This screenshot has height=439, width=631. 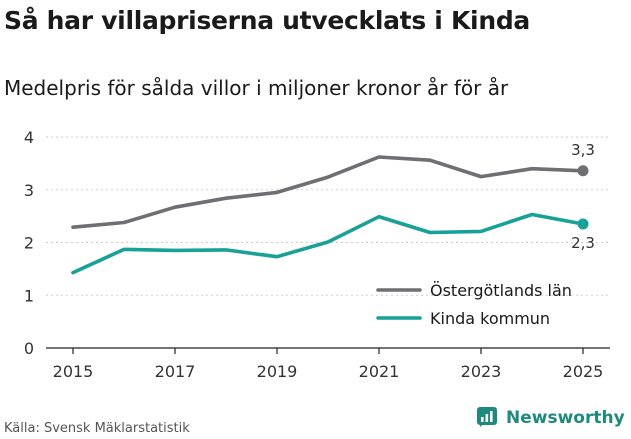 I want to click on end-value-label: 2,3, so click(x=583, y=243).